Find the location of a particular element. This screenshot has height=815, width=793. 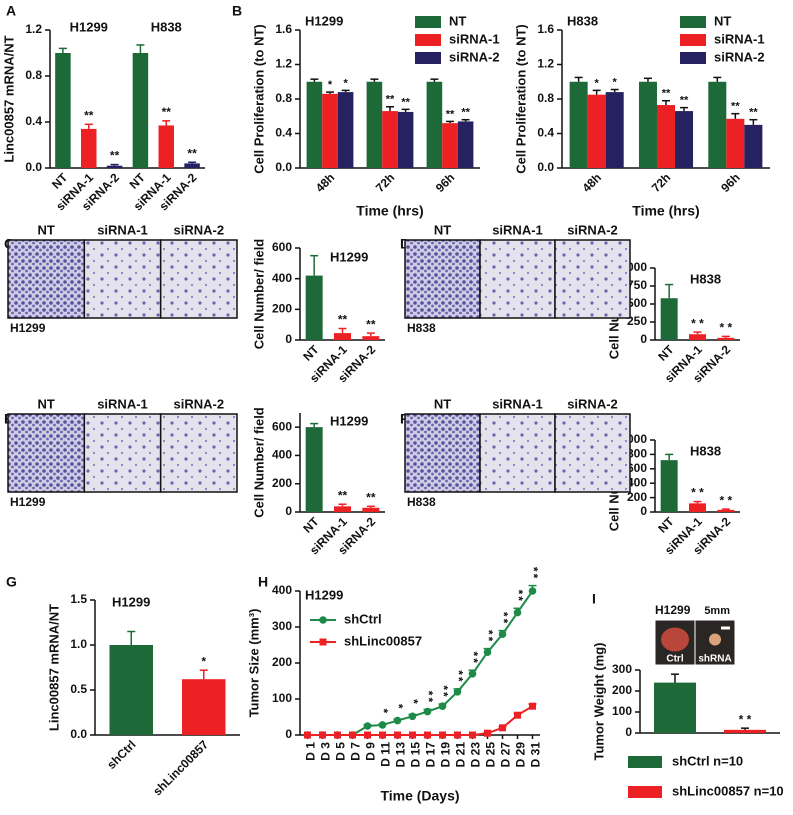

y-tick-label: 1.6 is located at coordinates (283, 29).